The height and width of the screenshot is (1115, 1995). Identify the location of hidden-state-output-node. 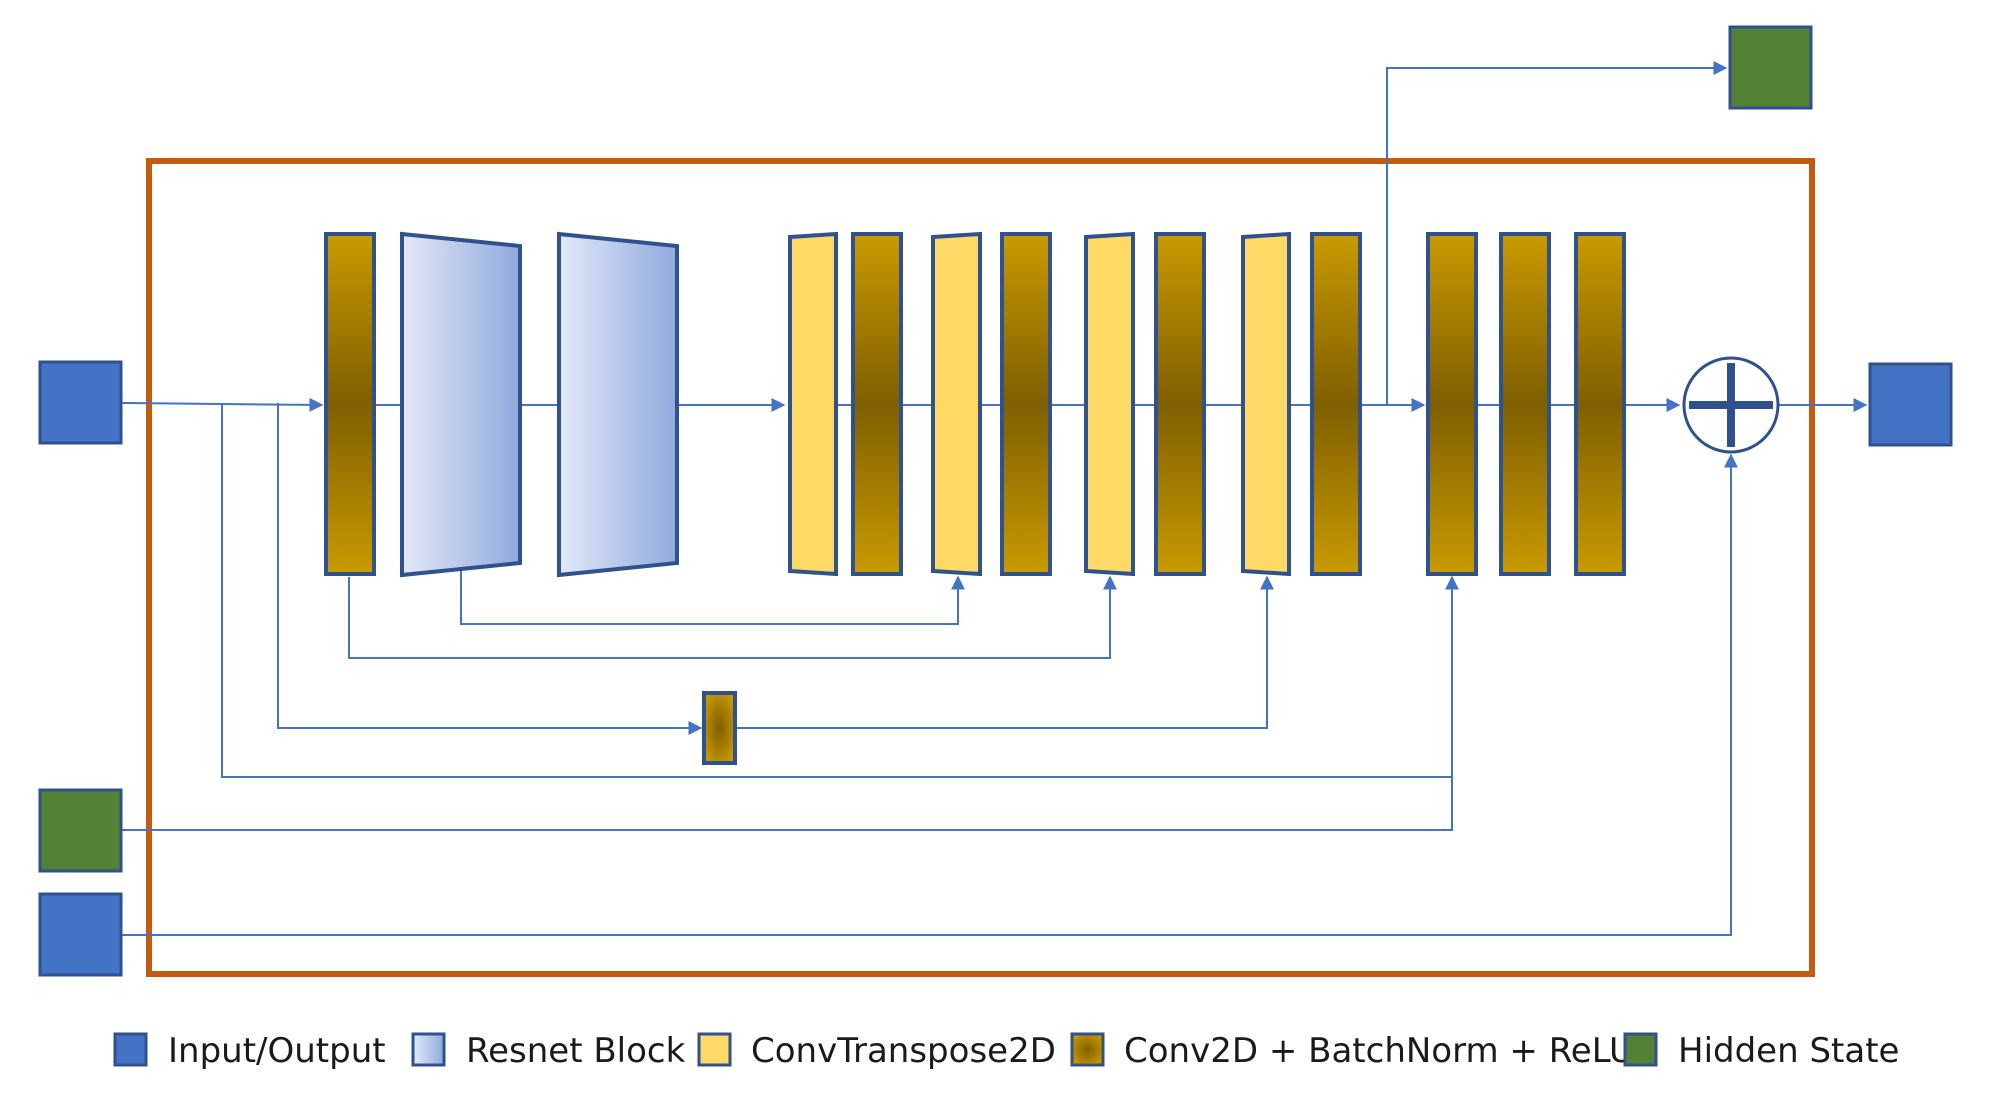
(1770, 67).